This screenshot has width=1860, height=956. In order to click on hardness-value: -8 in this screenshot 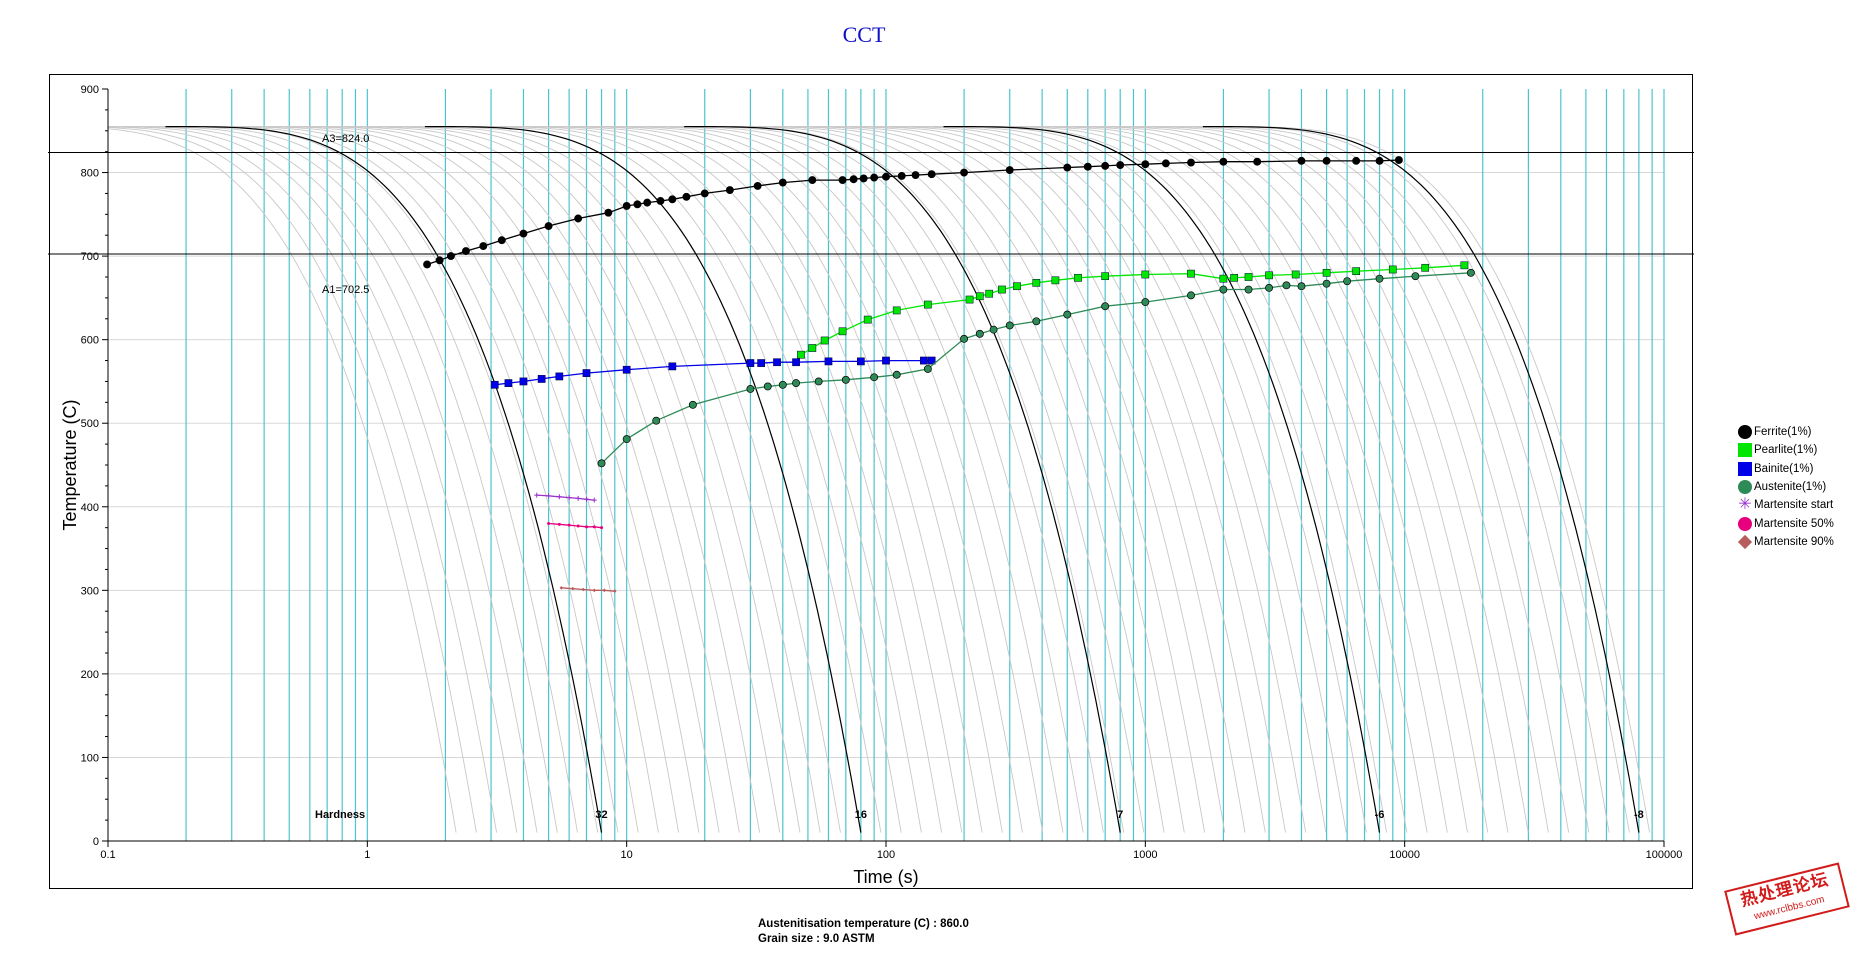, I will do `click(1639, 815)`.